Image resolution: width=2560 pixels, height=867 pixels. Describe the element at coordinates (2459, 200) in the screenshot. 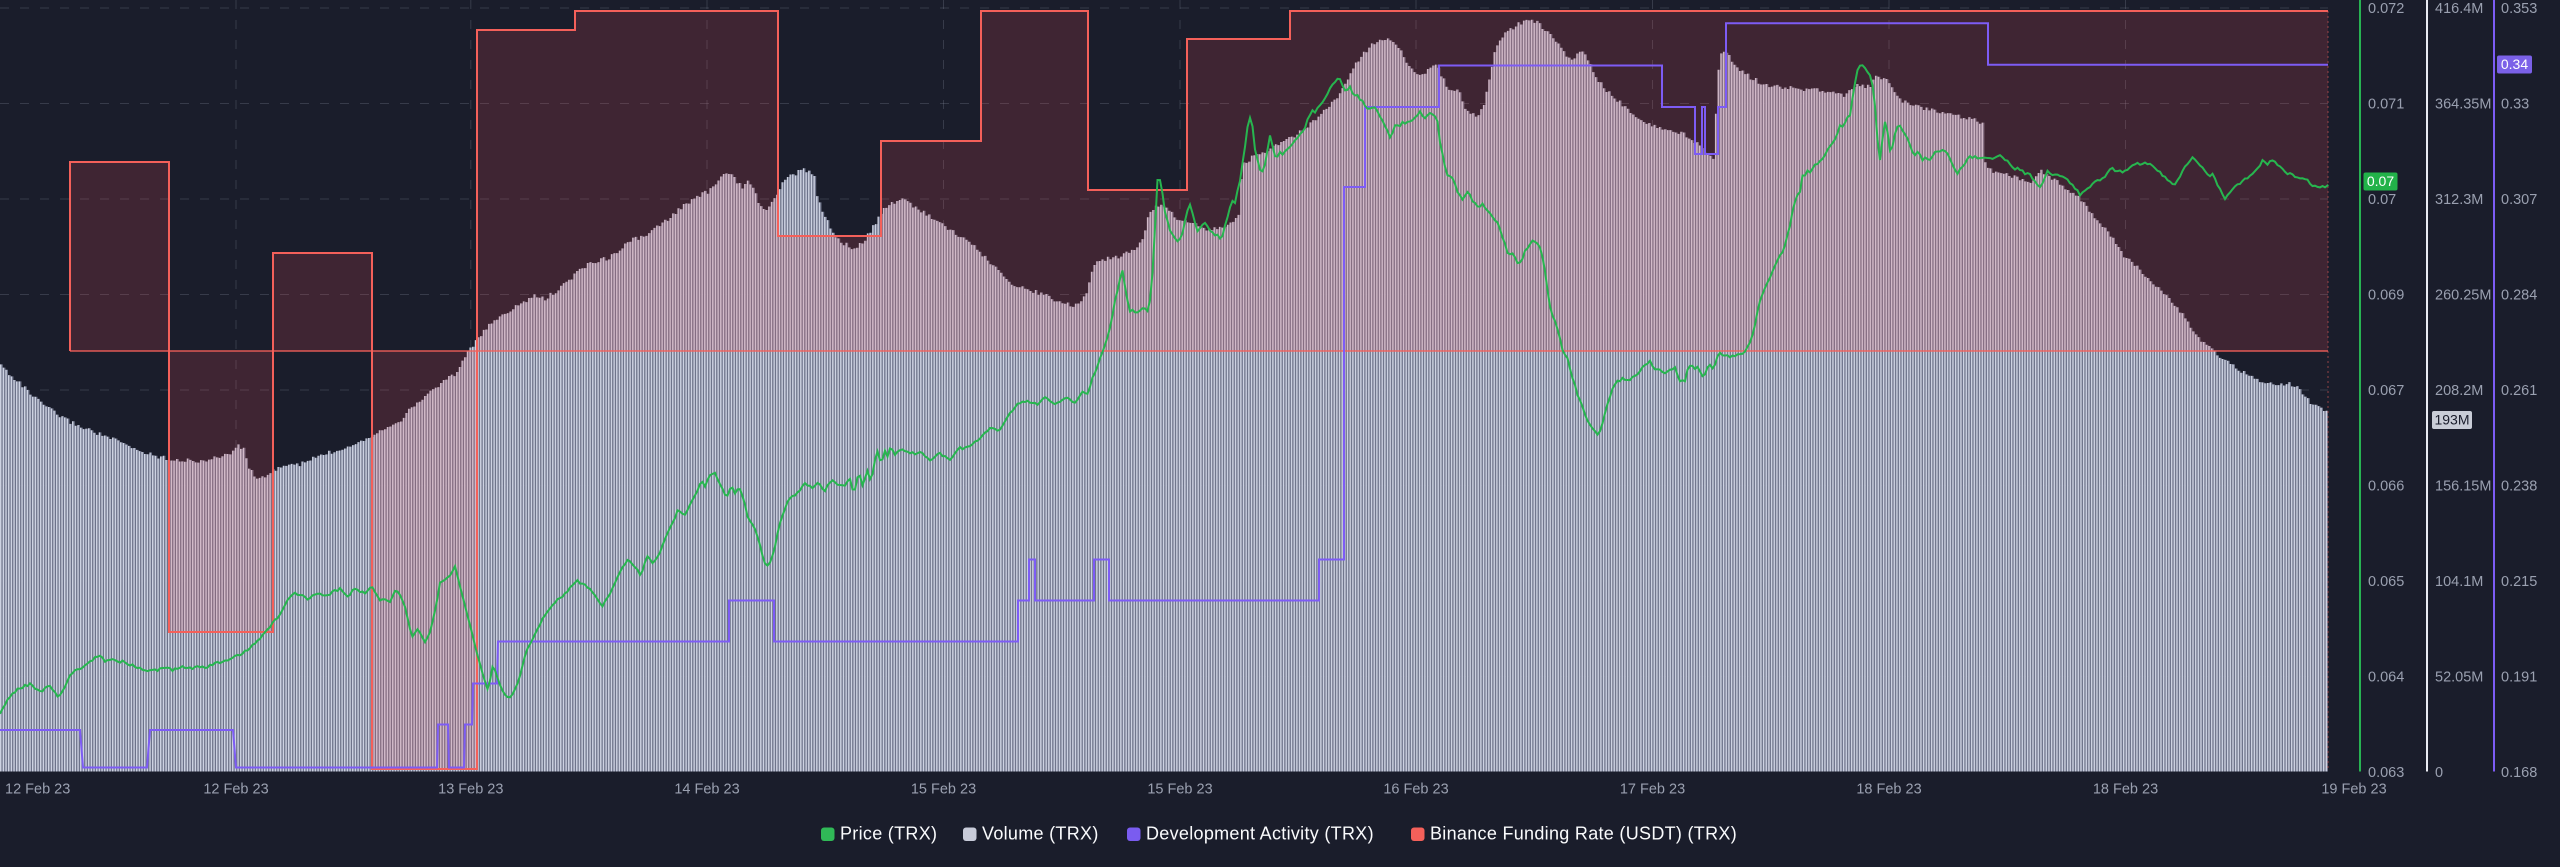

I see `svg-text: 312.3M` at that location.